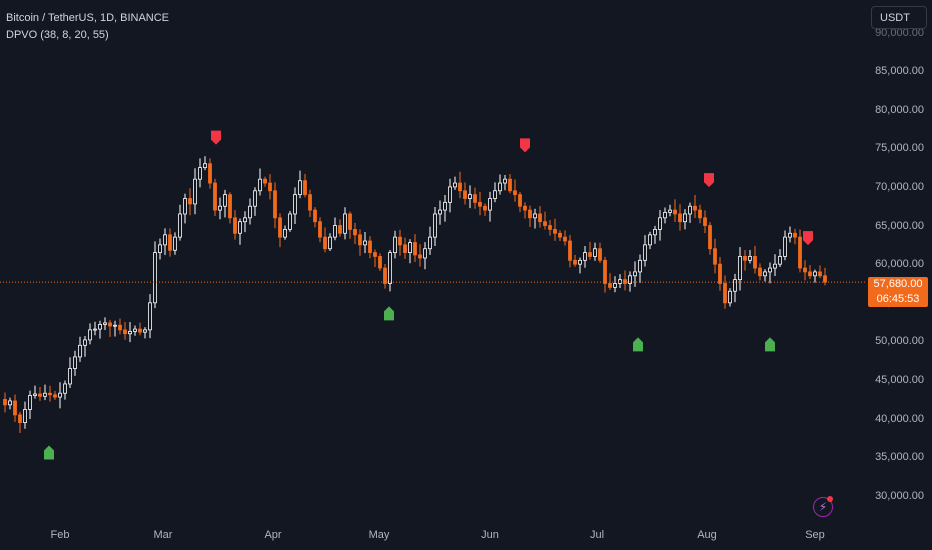 The width and height of the screenshot is (932, 550). I want to click on time-tick: Feb, so click(60, 535).